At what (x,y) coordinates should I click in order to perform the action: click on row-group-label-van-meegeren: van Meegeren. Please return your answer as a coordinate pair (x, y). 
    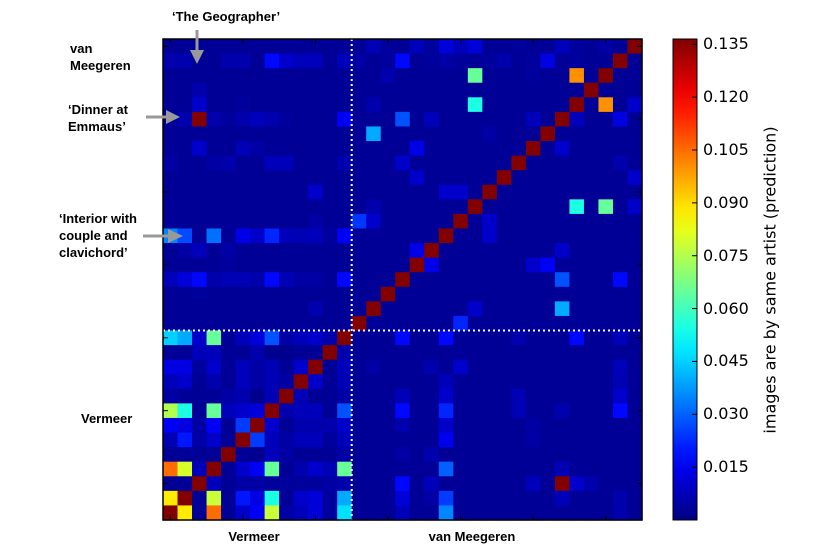
    Looking at the image, I should click on (100, 57).